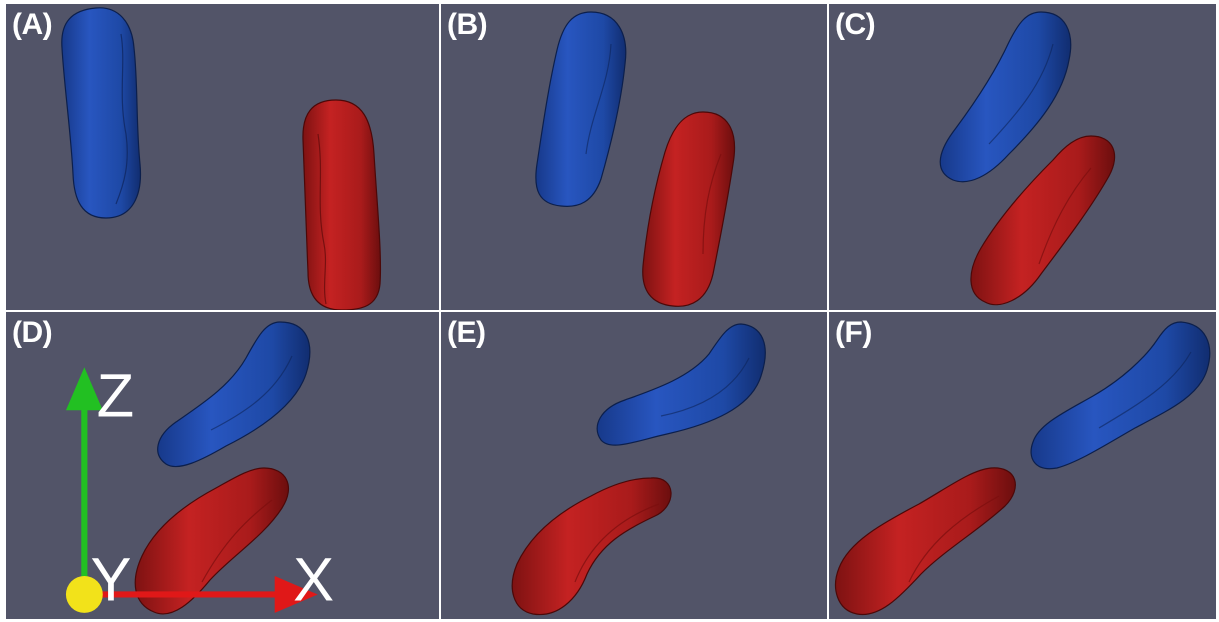 The image size is (1219, 622). I want to click on y-axis-dot, so click(84, 594).